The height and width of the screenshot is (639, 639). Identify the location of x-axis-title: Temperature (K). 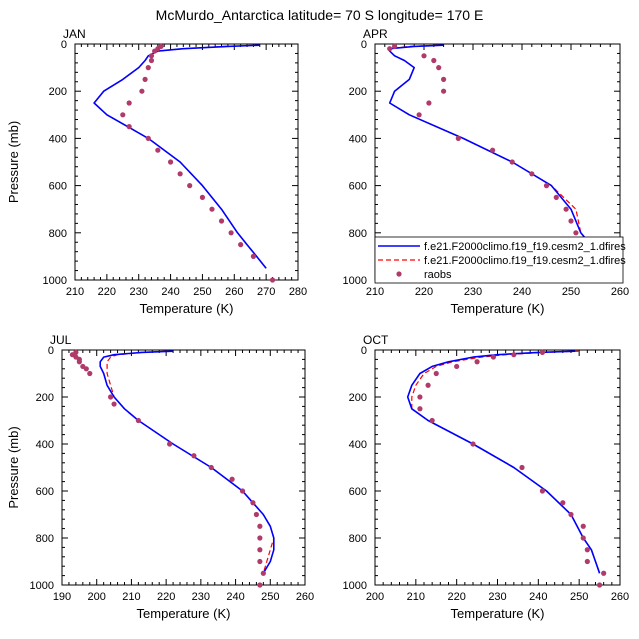
(498, 613).